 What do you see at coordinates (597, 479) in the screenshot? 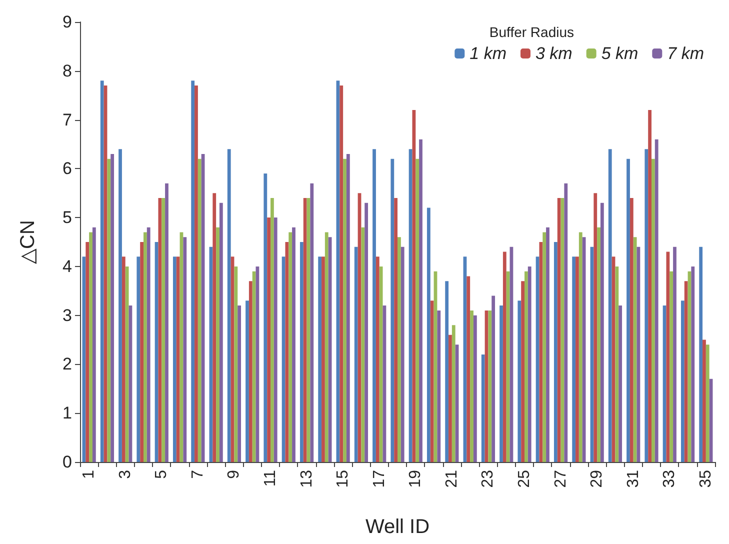
I see `x-tick-label: 29` at bounding box center [597, 479].